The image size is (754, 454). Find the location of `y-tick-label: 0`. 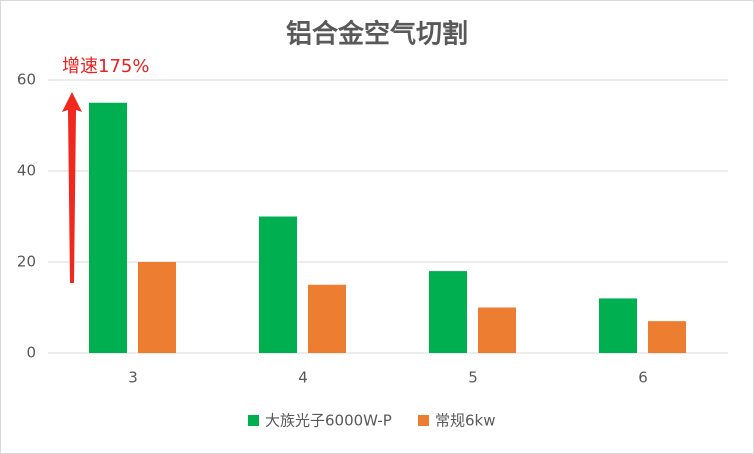

y-tick-label: 0 is located at coordinates (31, 353).